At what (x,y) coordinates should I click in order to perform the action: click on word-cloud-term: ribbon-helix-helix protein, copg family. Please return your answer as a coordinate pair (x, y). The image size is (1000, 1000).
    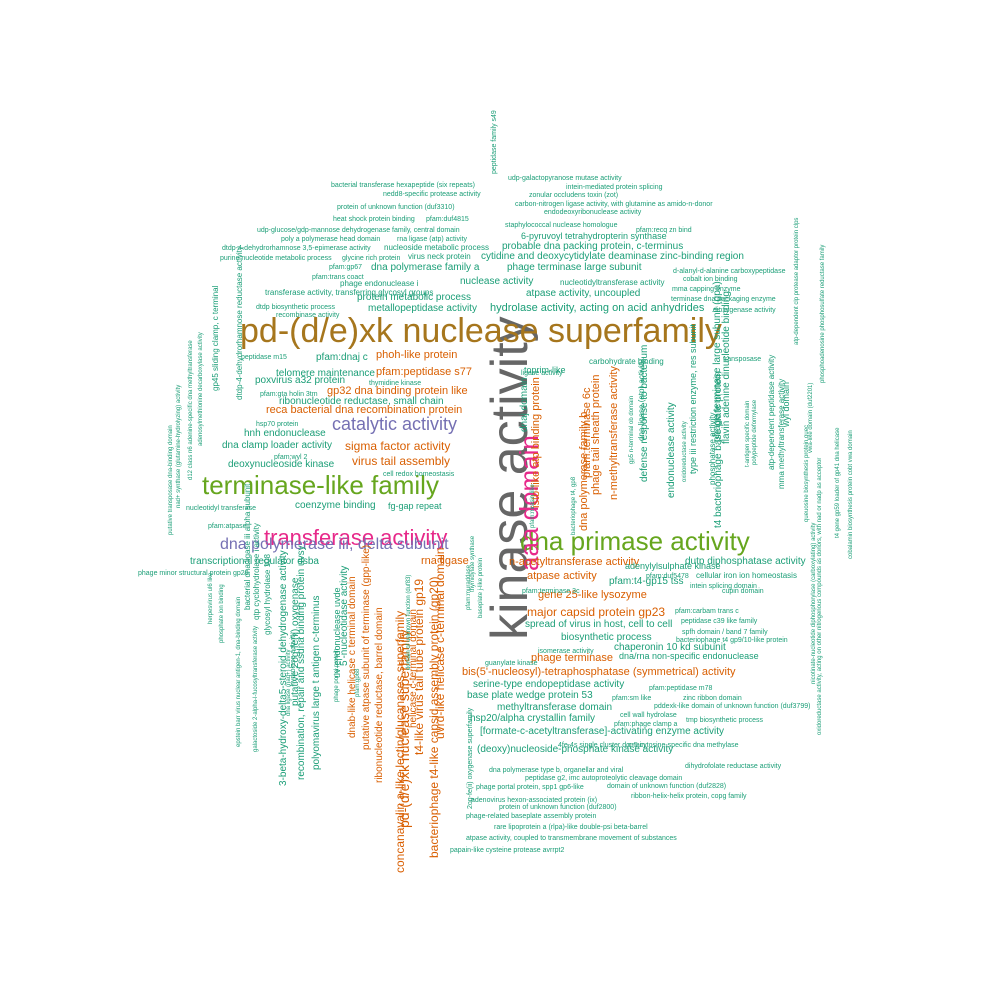
    Looking at the image, I should click on (689, 796).